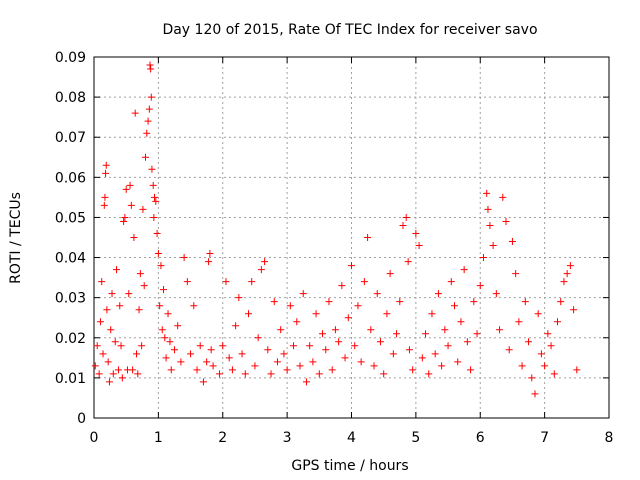 The image size is (640, 480). What do you see at coordinates (94, 438) in the screenshot?
I see `x-tick-label: 0` at bounding box center [94, 438].